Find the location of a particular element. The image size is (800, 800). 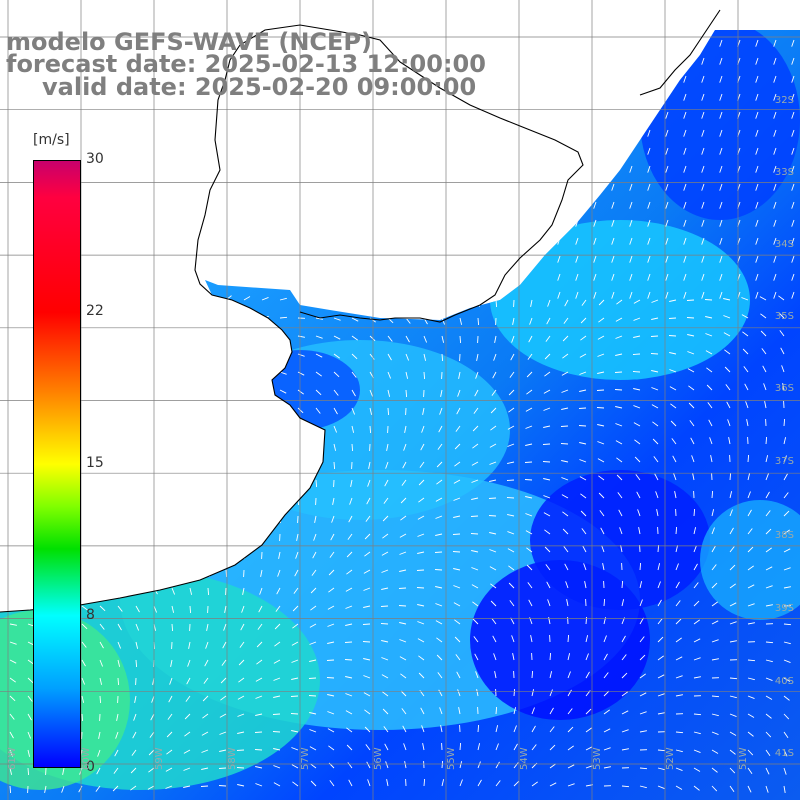

lat-label: 33S is located at coordinates (784, 172).